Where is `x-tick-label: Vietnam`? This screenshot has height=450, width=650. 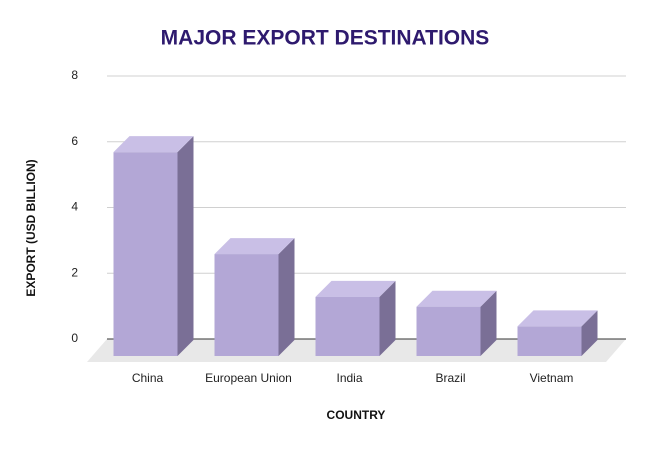 x-tick-label: Vietnam is located at coordinates (552, 378).